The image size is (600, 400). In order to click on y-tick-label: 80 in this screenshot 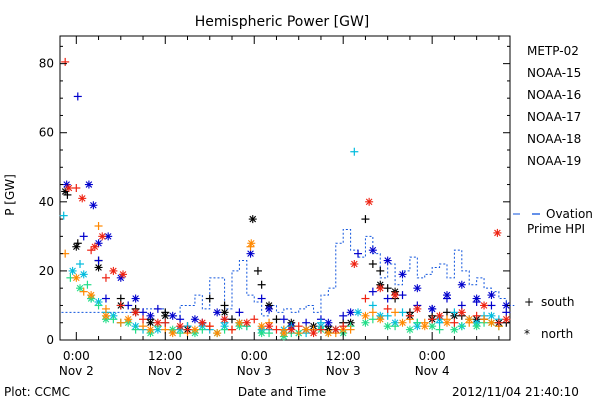, I will do `click(46, 64)`.